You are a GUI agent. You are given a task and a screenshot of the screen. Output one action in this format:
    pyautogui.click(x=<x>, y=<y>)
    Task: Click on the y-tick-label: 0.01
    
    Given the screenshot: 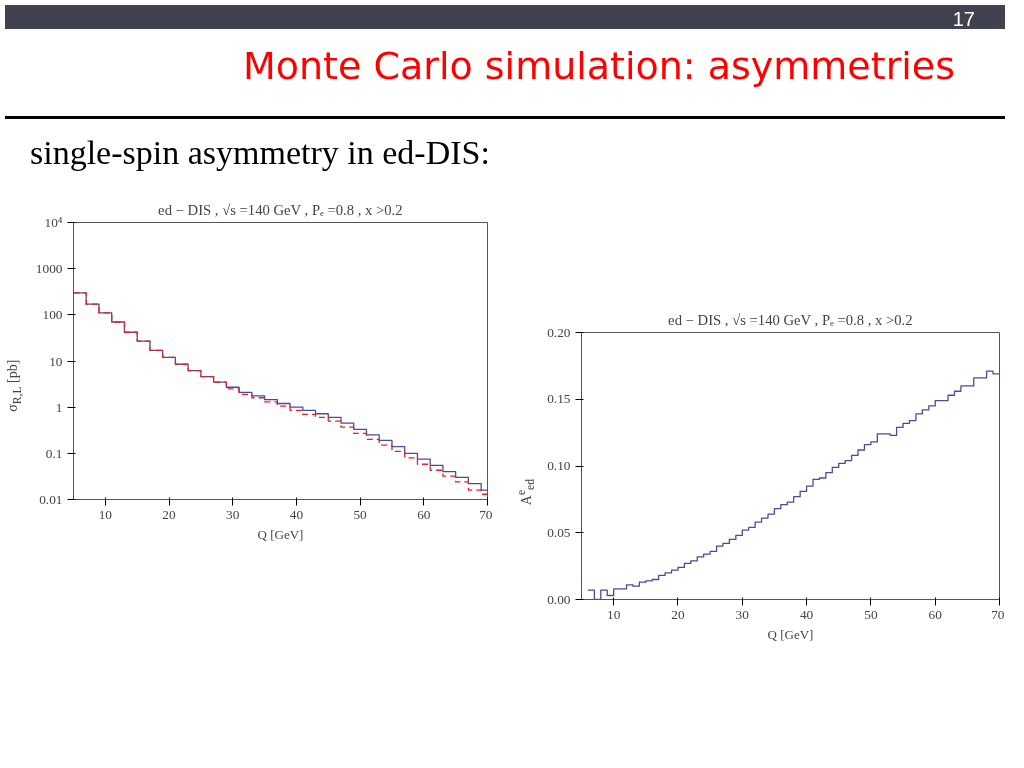 What is the action you would take?
    pyautogui.click(x=51, y=499)
    